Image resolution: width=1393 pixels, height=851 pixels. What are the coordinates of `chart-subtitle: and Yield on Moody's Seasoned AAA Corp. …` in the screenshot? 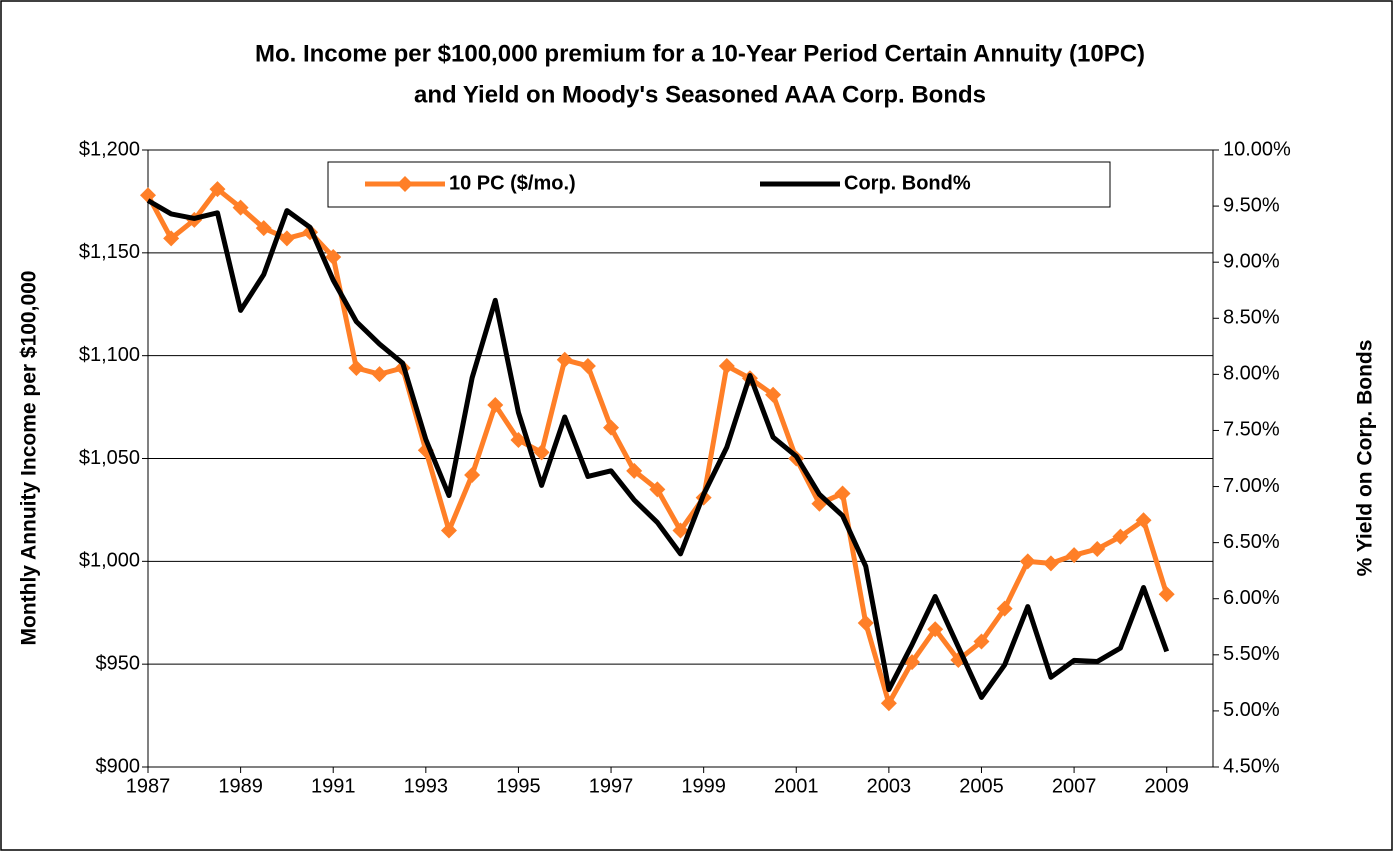 It's located at (700, 94).